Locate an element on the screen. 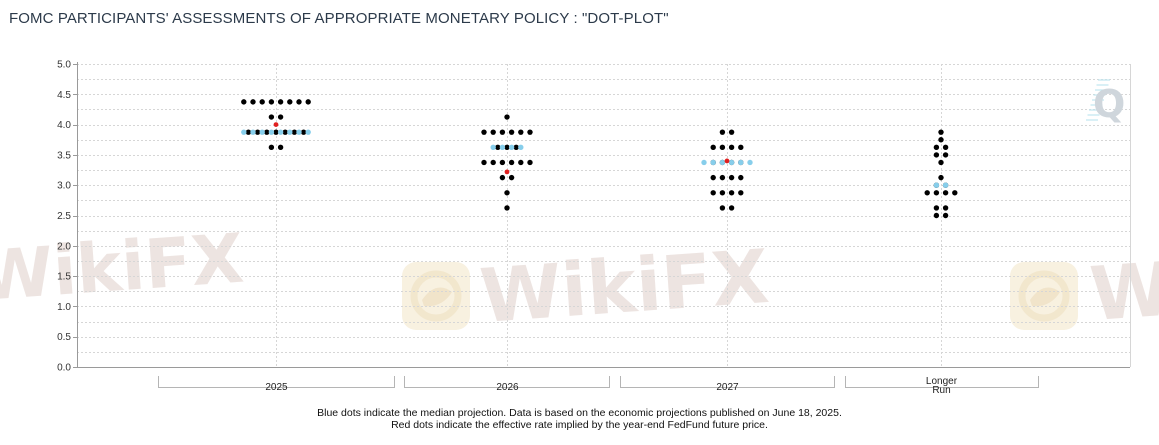 This screenshot has height=445, width=1159. y-tick-label: 0.0 is located at coordinates (64, 368).